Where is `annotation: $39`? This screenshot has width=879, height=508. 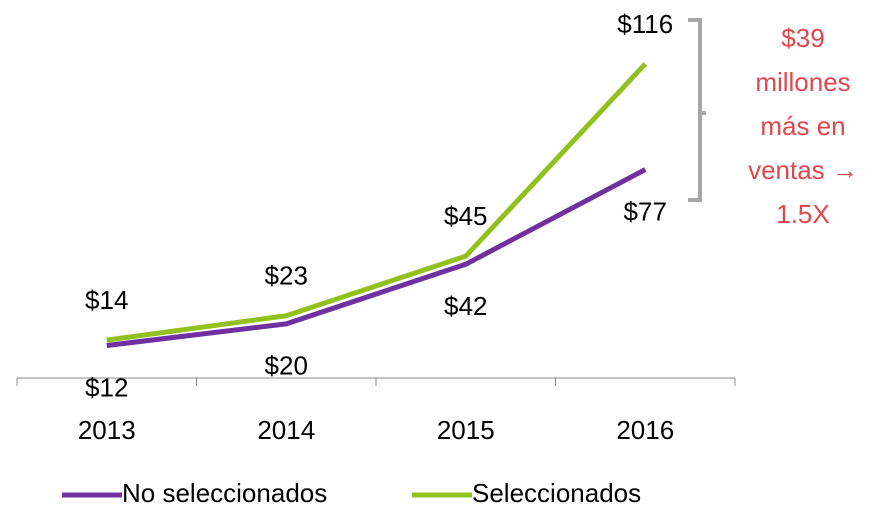 annotation: $39 is located at coordinates (802, 38).